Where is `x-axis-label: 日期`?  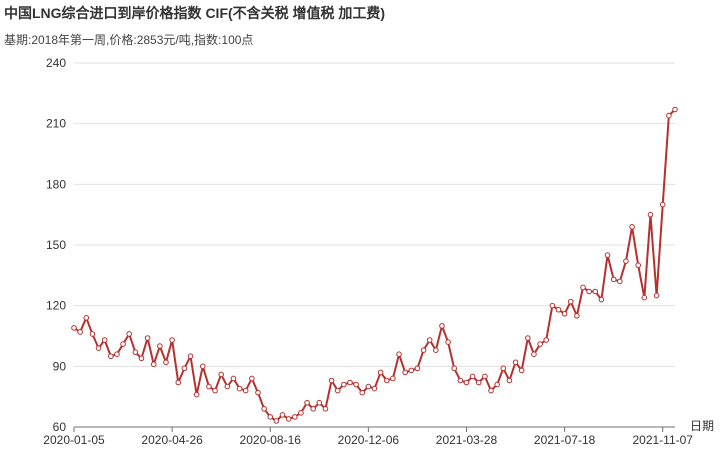
x-axis-label: 日期 is located at coordinates (702, 426).